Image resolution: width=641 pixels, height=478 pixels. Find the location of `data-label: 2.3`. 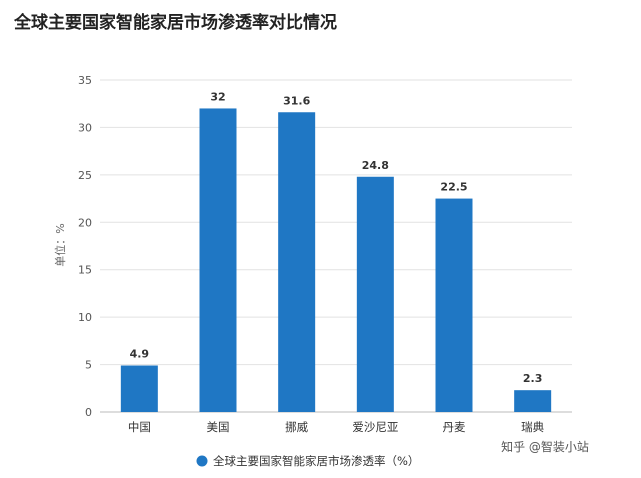

data-label: 2.3 is located at coordinates (533, 378).